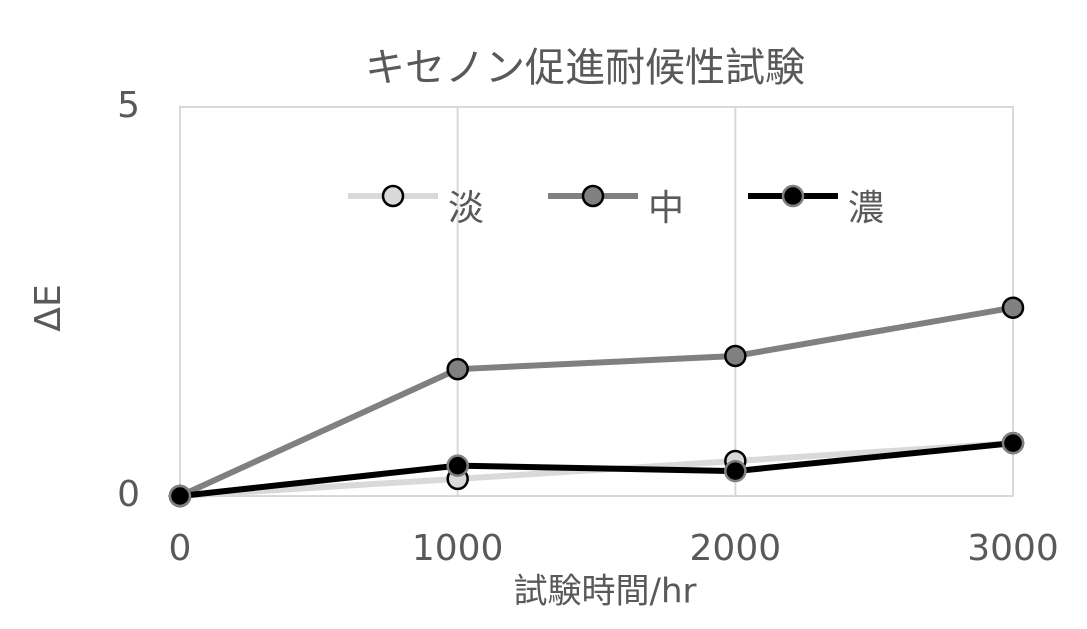 This screenshot has width=1087, height=629. What do you see at coordinates (48, 307) in the screenshot?
I see `y-axis-label: ΔE` at bounding box center [48, 307].